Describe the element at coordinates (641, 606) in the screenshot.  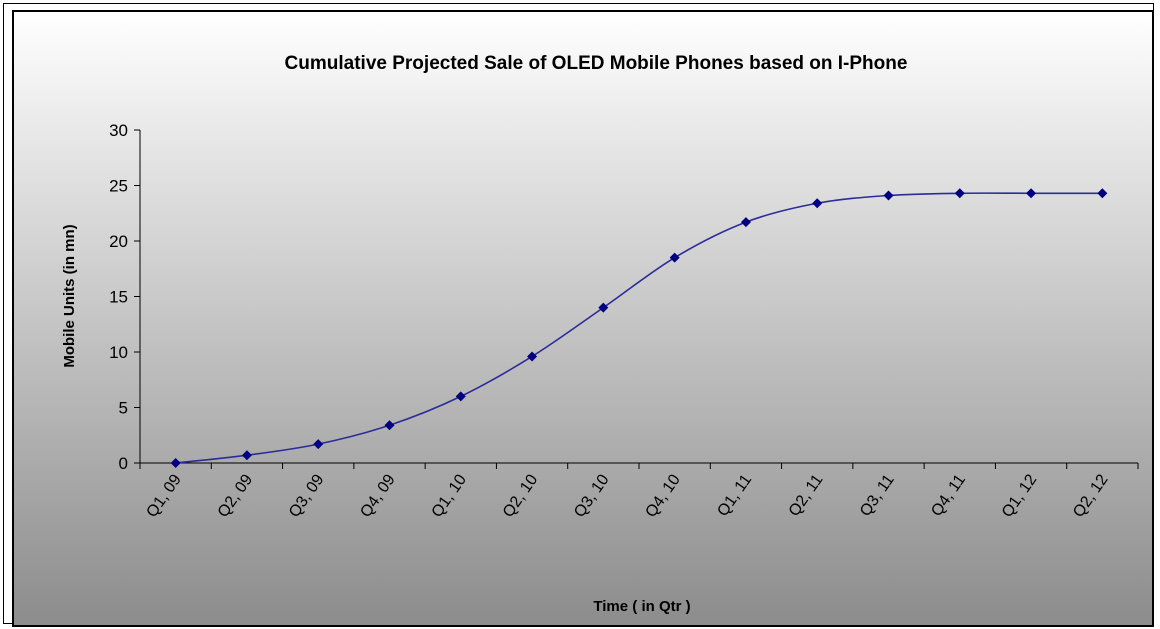
I see `x-axis-label: Time ( in Qtr )` at that location.